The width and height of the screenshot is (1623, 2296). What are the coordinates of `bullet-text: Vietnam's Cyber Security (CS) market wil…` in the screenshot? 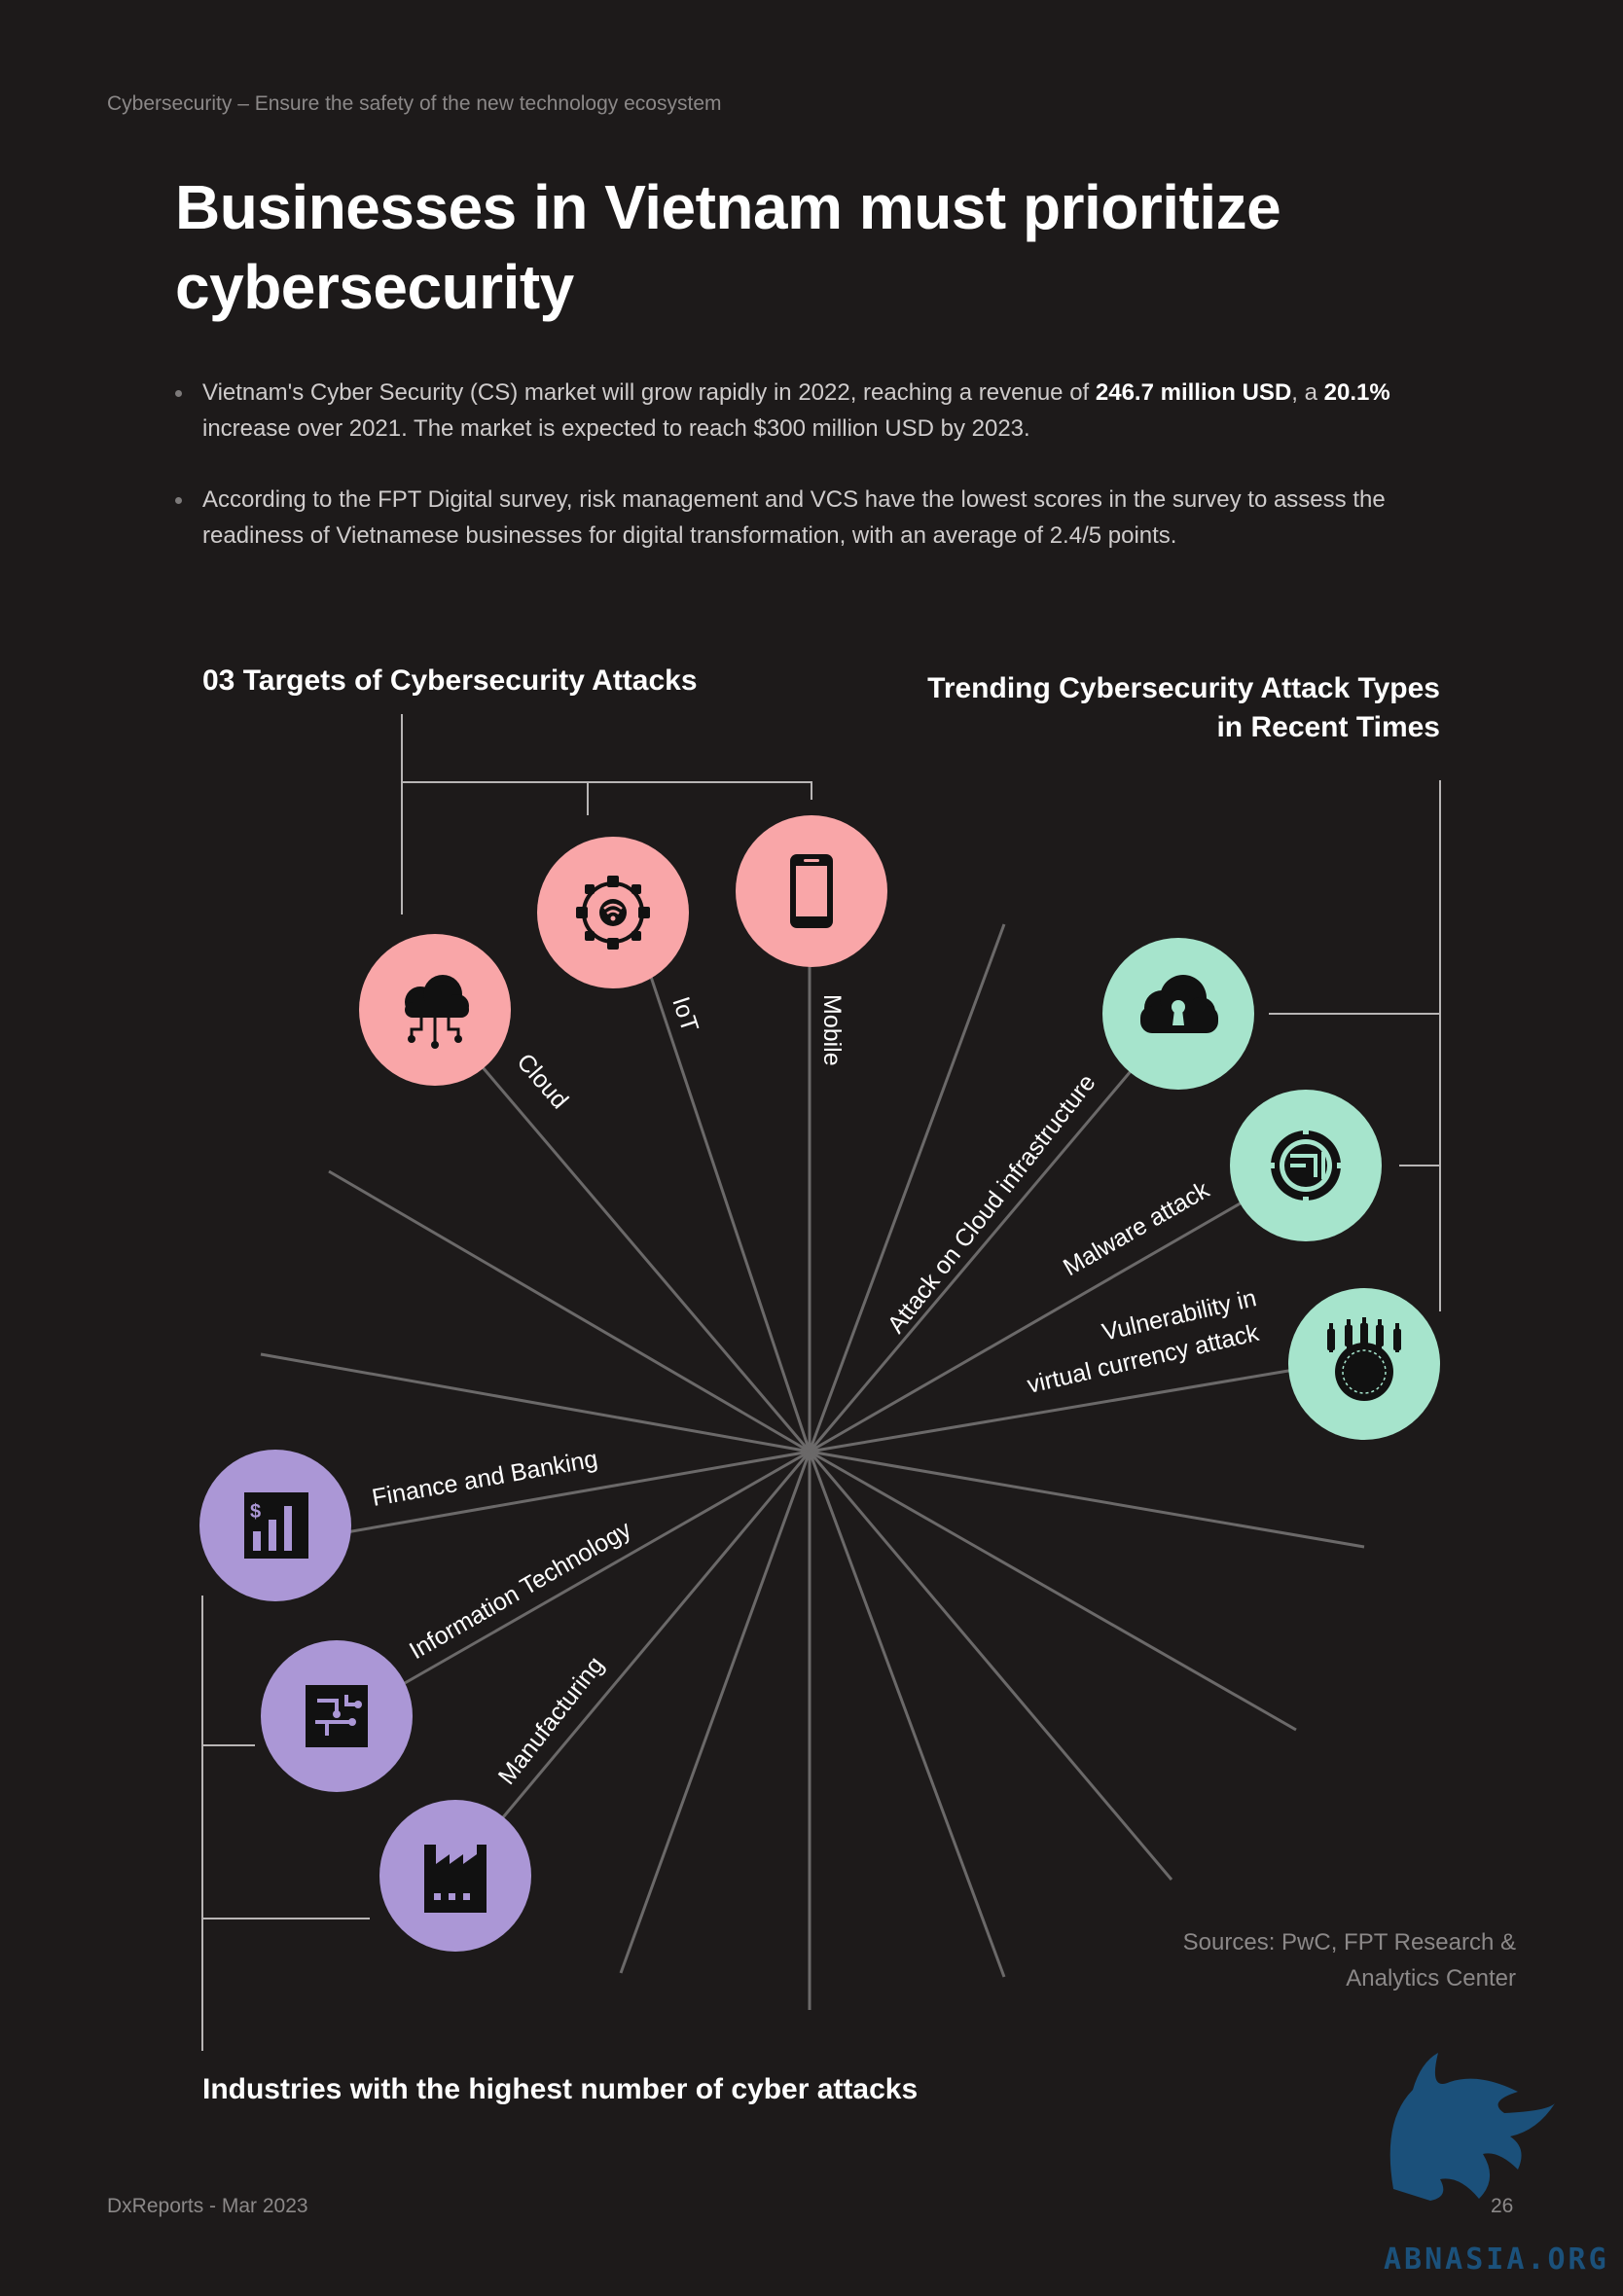 It's located at (649, 392).